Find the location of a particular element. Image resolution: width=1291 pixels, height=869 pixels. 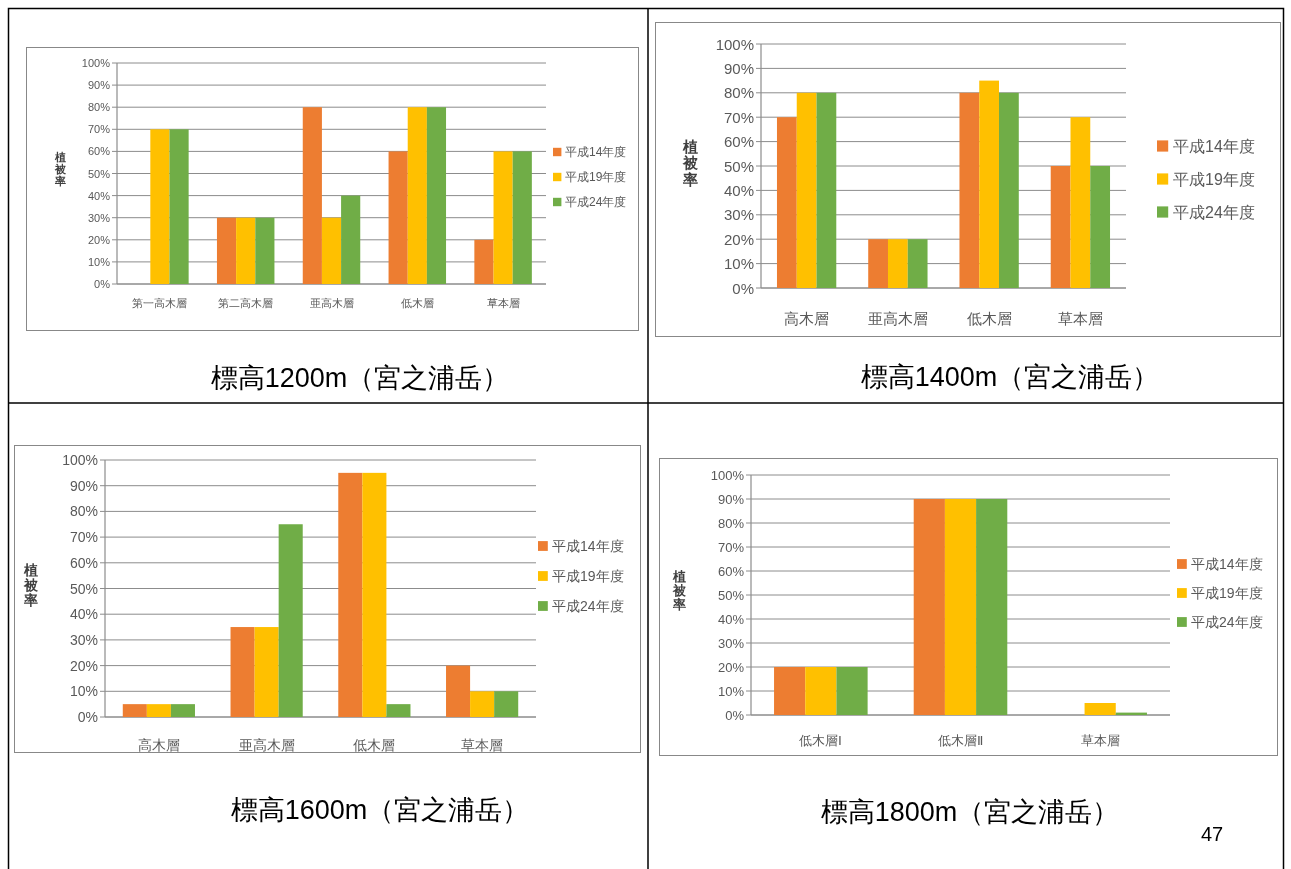

x-tick-label: 第二高木層 is located at coordinates (246, 303).